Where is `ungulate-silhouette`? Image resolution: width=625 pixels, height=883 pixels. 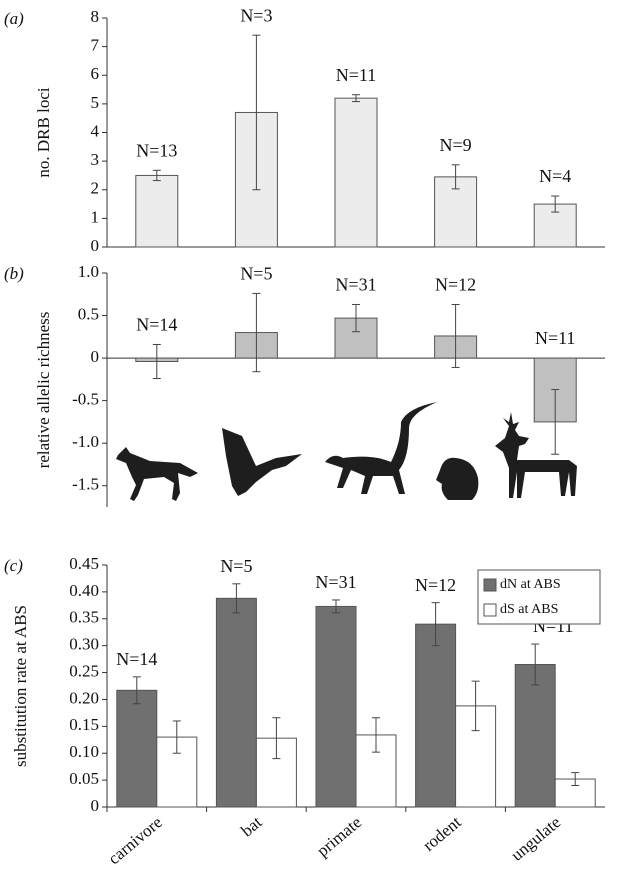 ungulate-silhouette is located at coordinates (536, 455).